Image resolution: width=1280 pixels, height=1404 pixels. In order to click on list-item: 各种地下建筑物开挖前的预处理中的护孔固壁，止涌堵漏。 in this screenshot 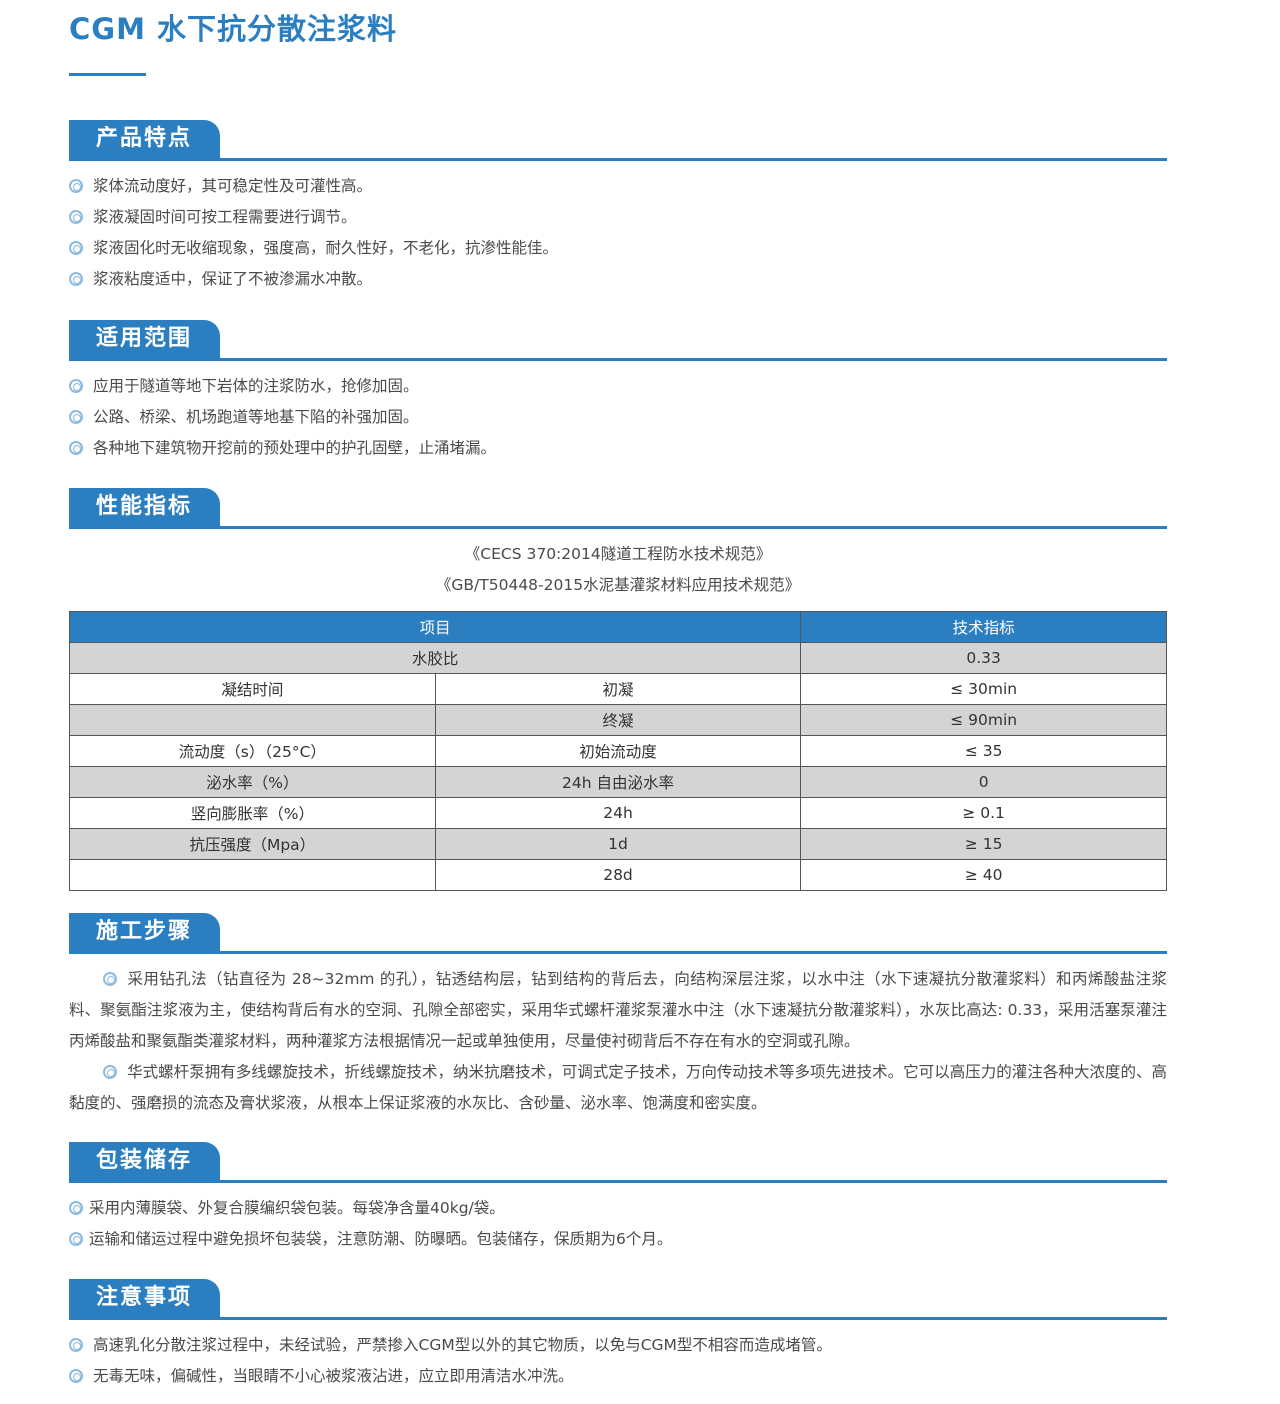, I will do `click(618, 448)`.